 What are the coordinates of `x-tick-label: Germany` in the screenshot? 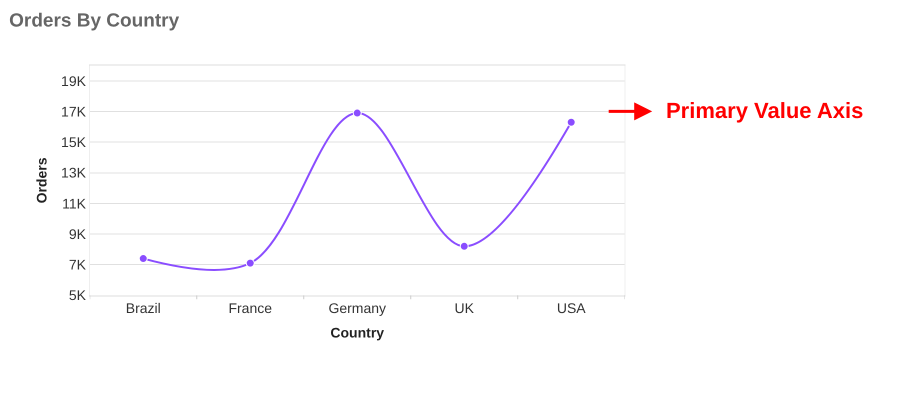 It's located at (357, 308).